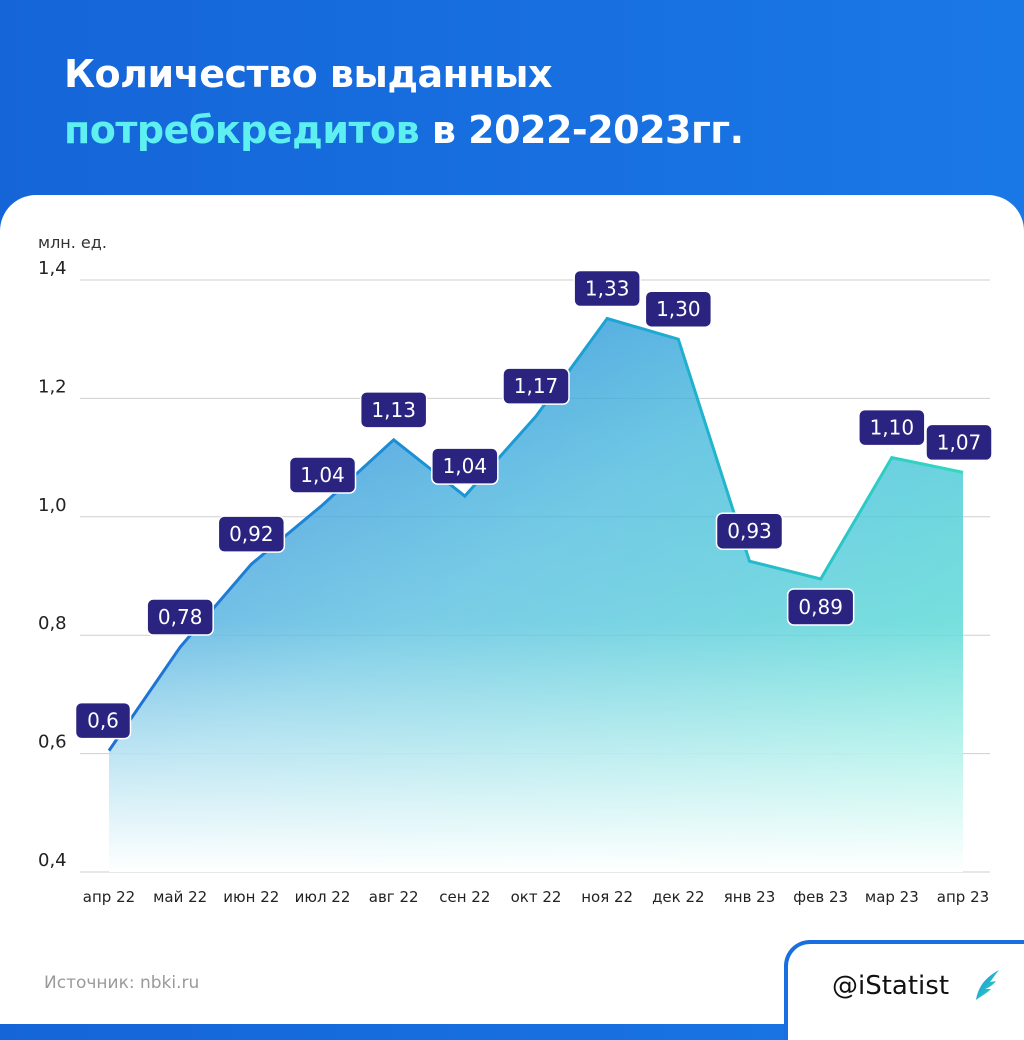  Describe the element at coordinates (607, 897) in the screenshot. I see `x-tick-label: ноя 22` at that location.